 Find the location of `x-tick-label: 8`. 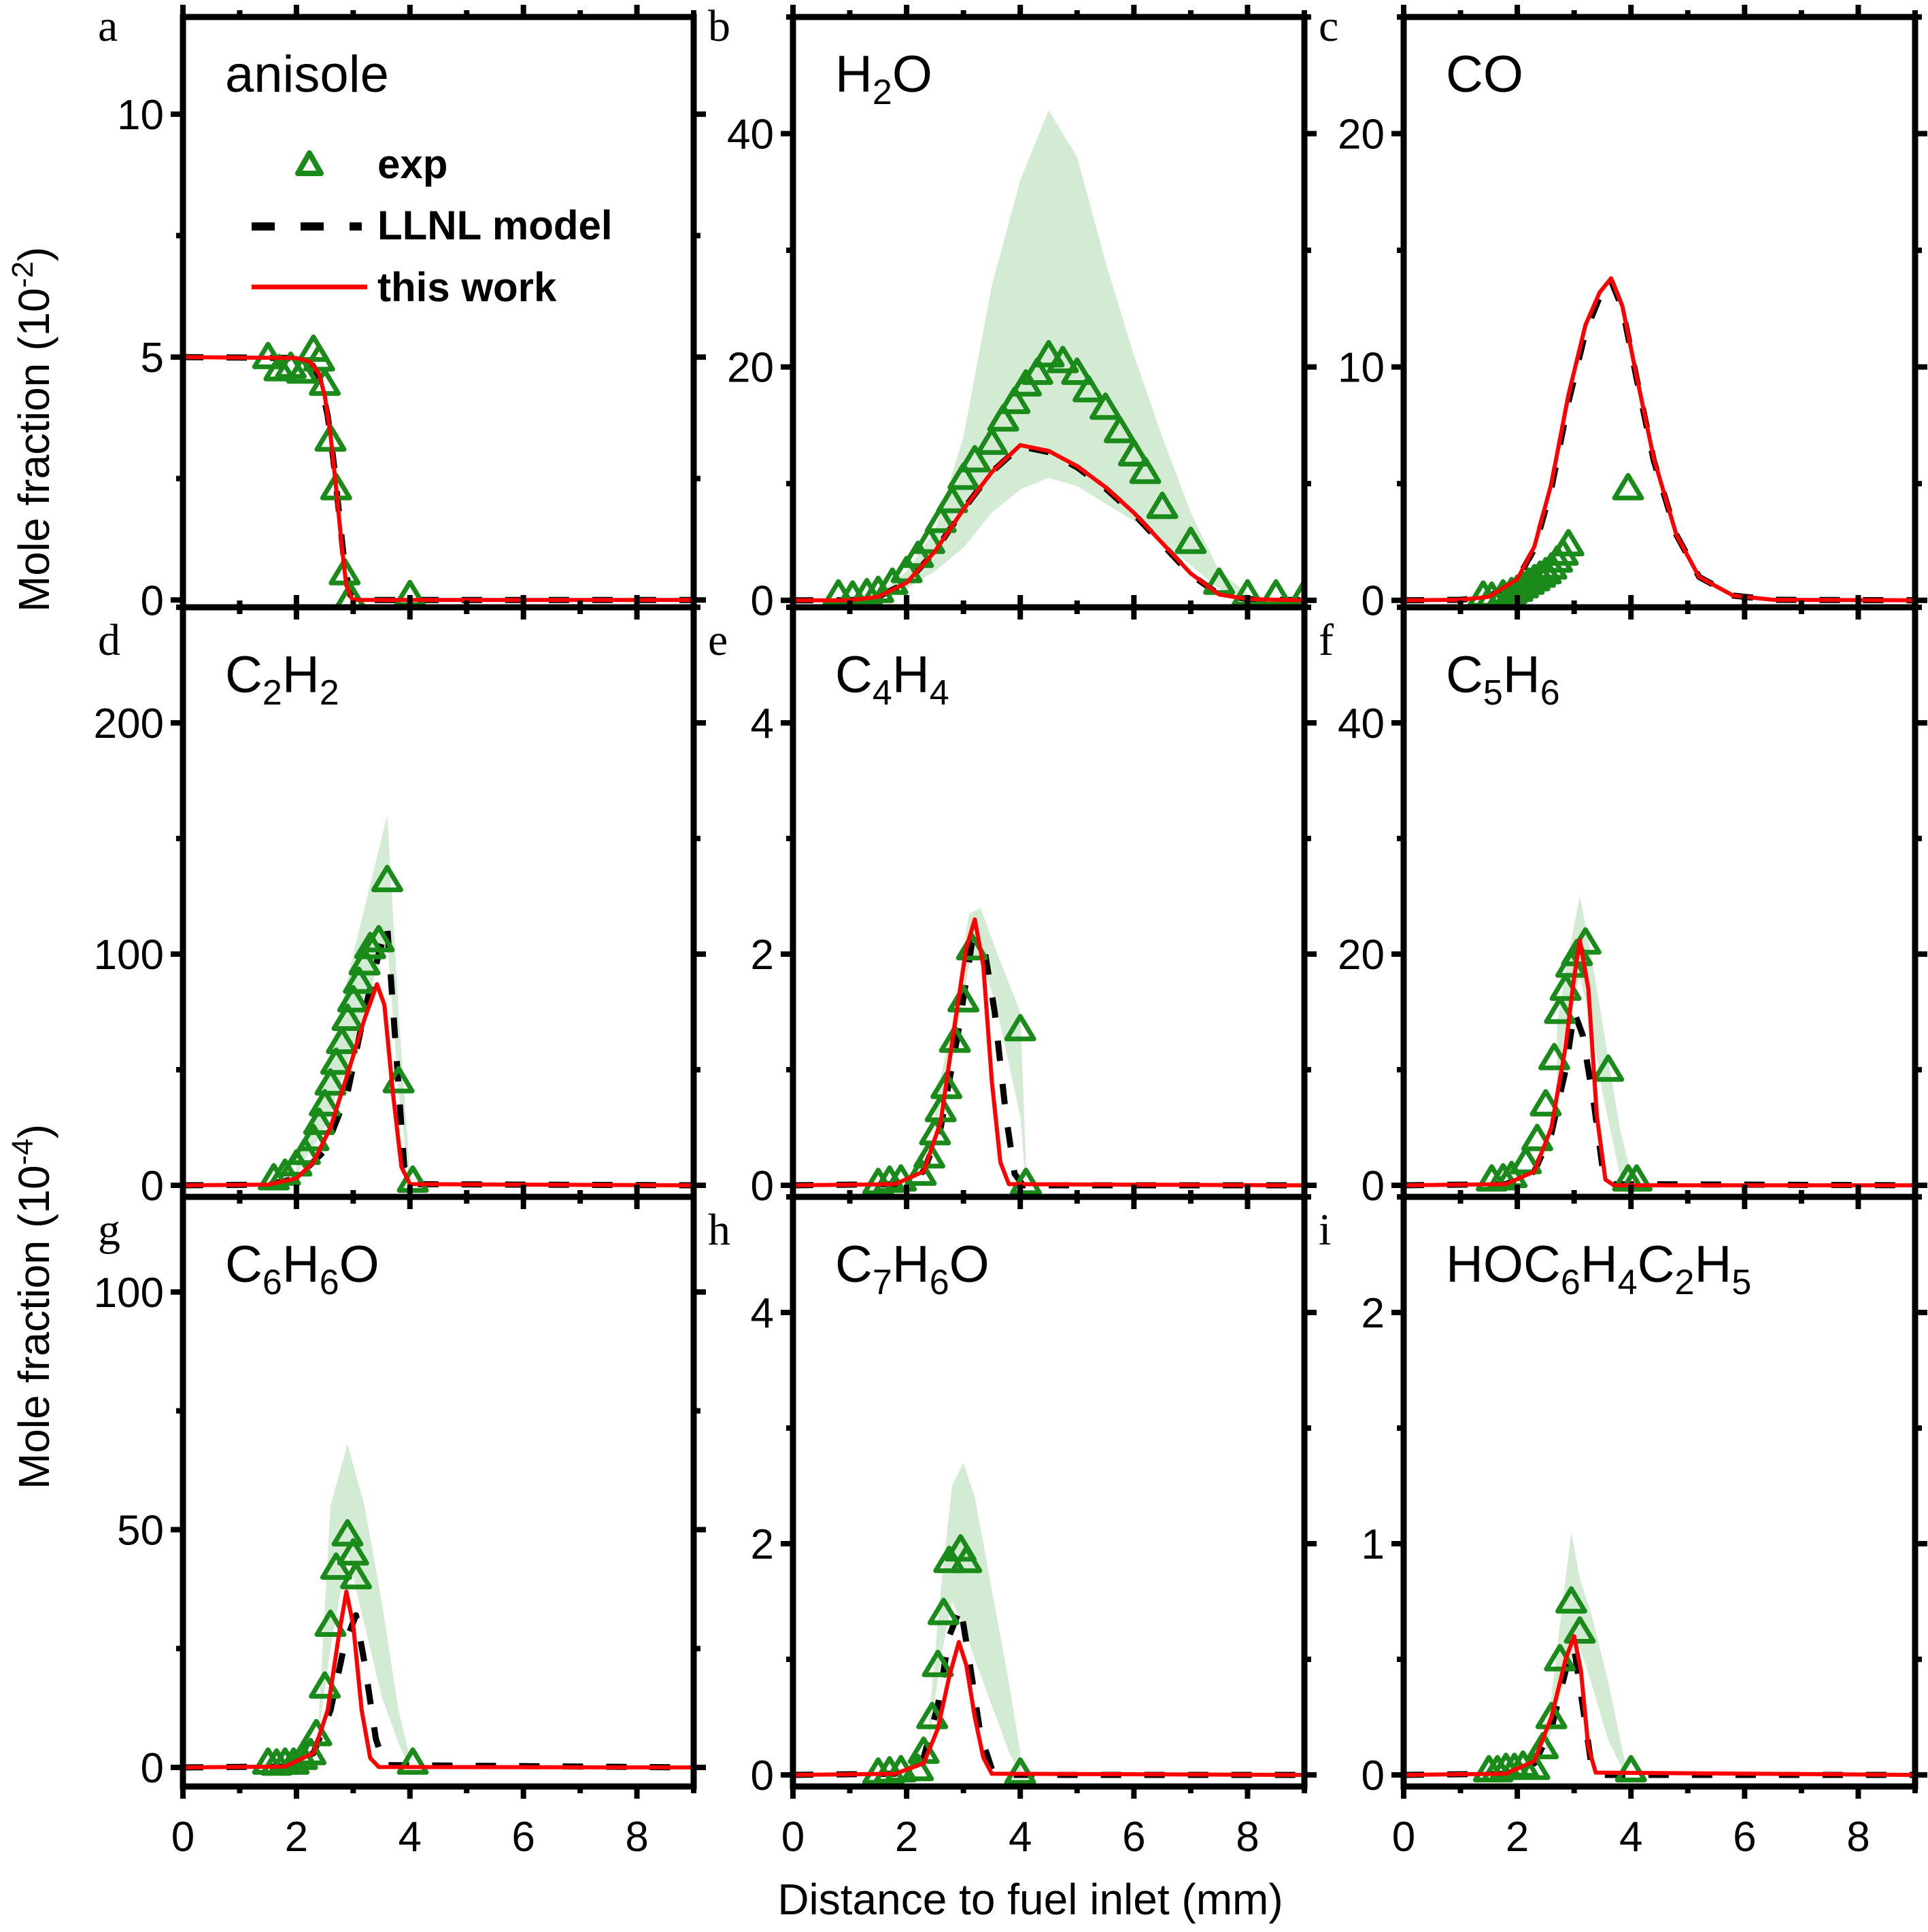

x-tick-label: 8 is located at coordinates (637, 1837).